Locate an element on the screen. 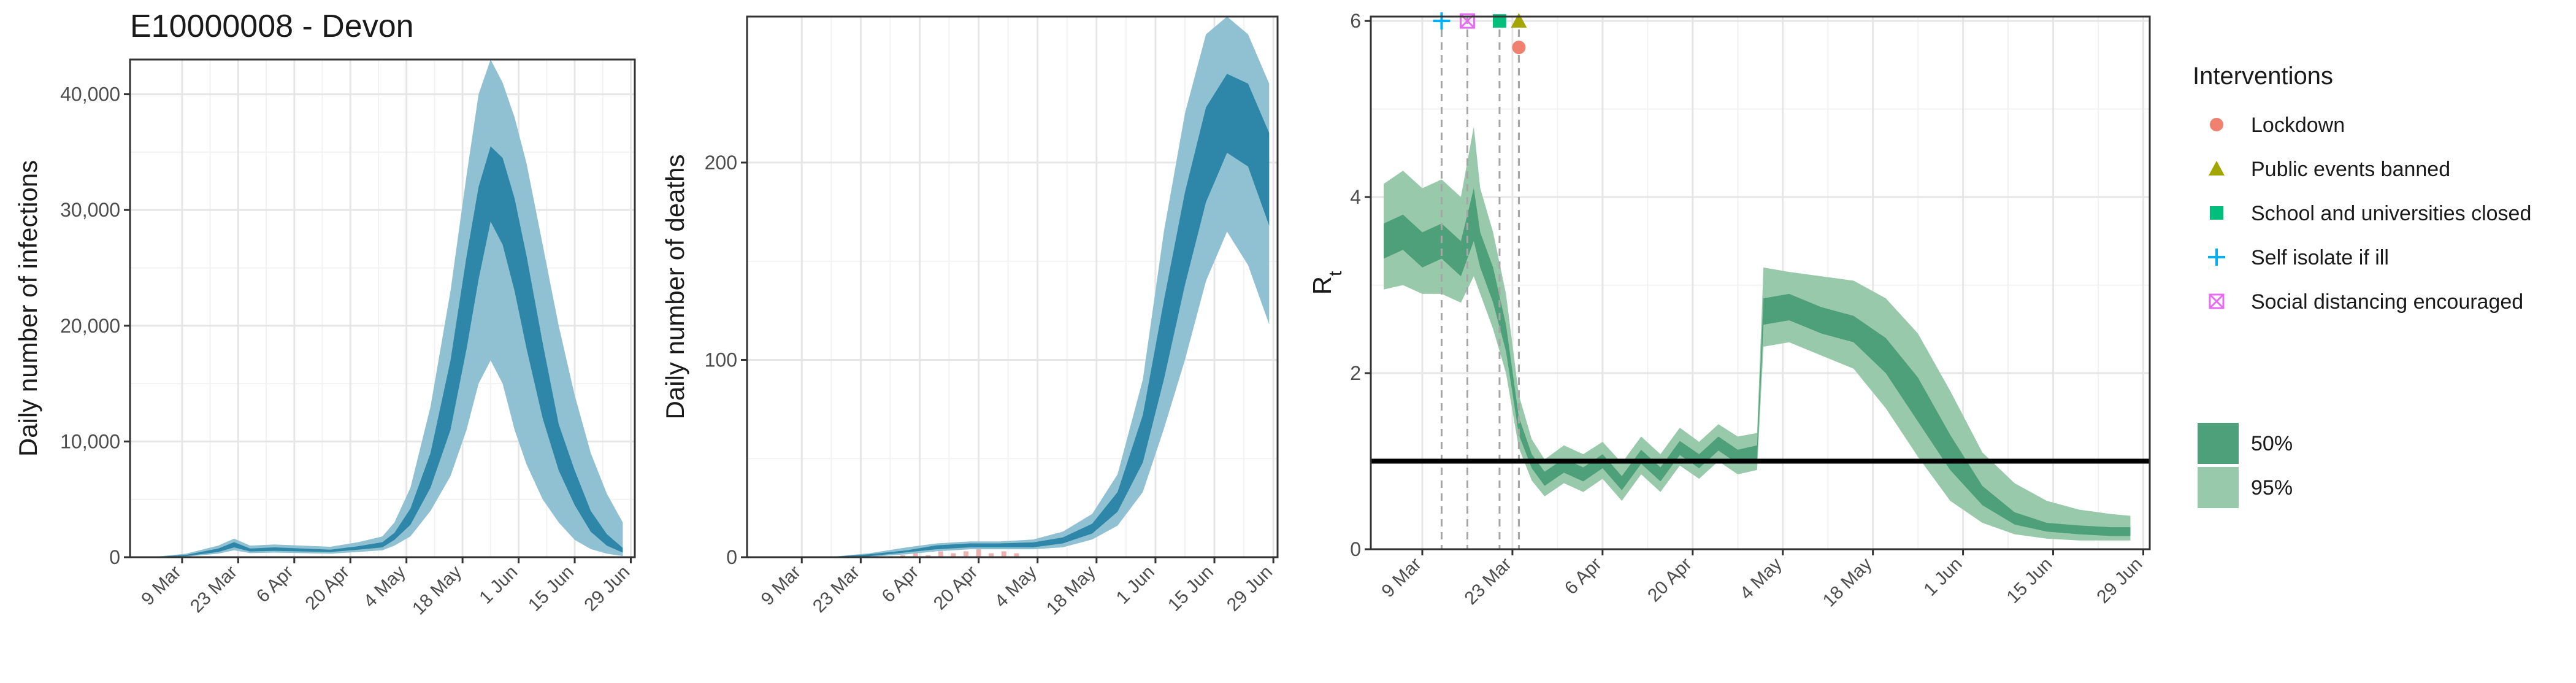  y-axis-title-text: Daily number of infections is located at coordinates (27, 308).